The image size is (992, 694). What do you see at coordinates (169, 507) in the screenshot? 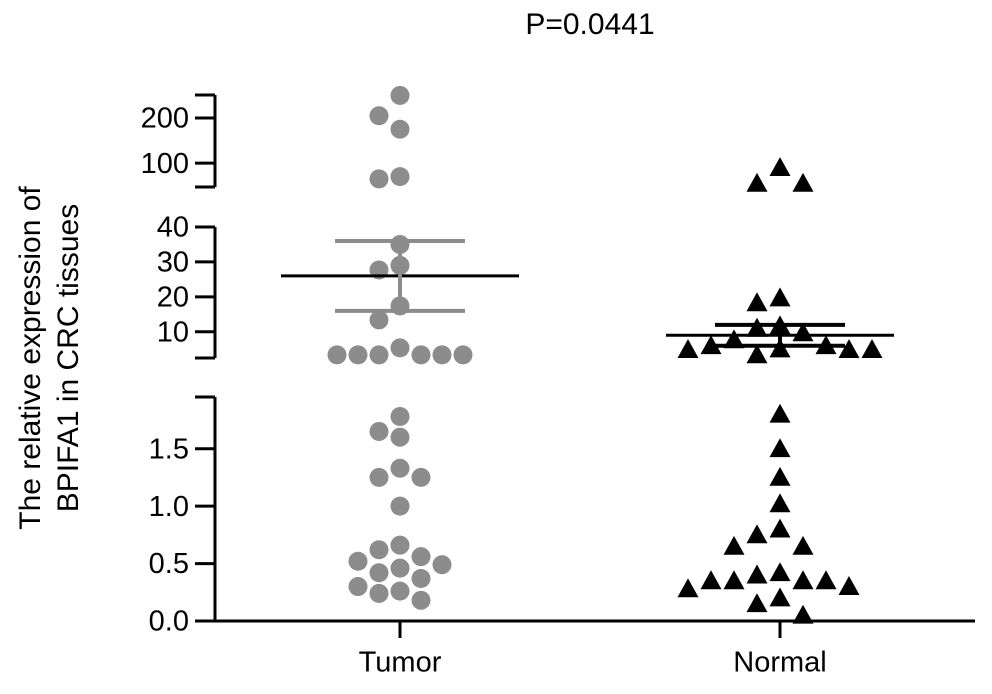
I see `y-tick-label: 1.0` at bounding box center [169, 507].